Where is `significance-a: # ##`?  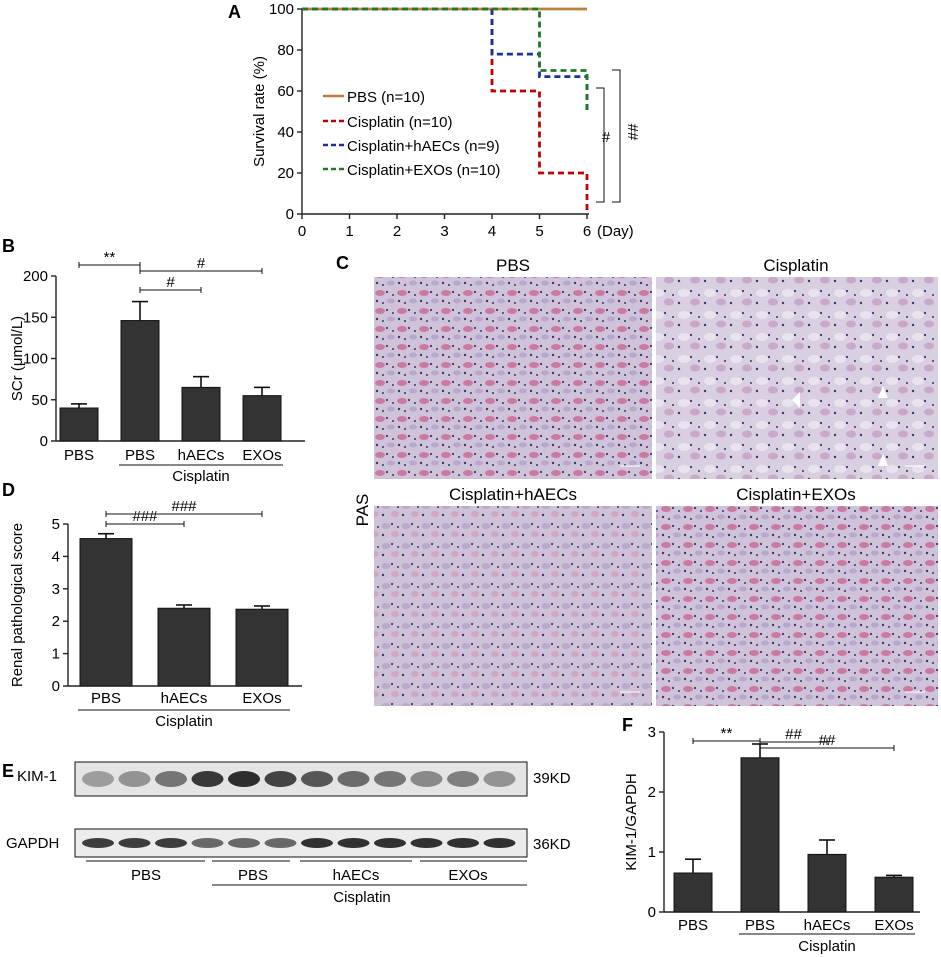
significance-a: # ## is located at coordinates (618, 136).